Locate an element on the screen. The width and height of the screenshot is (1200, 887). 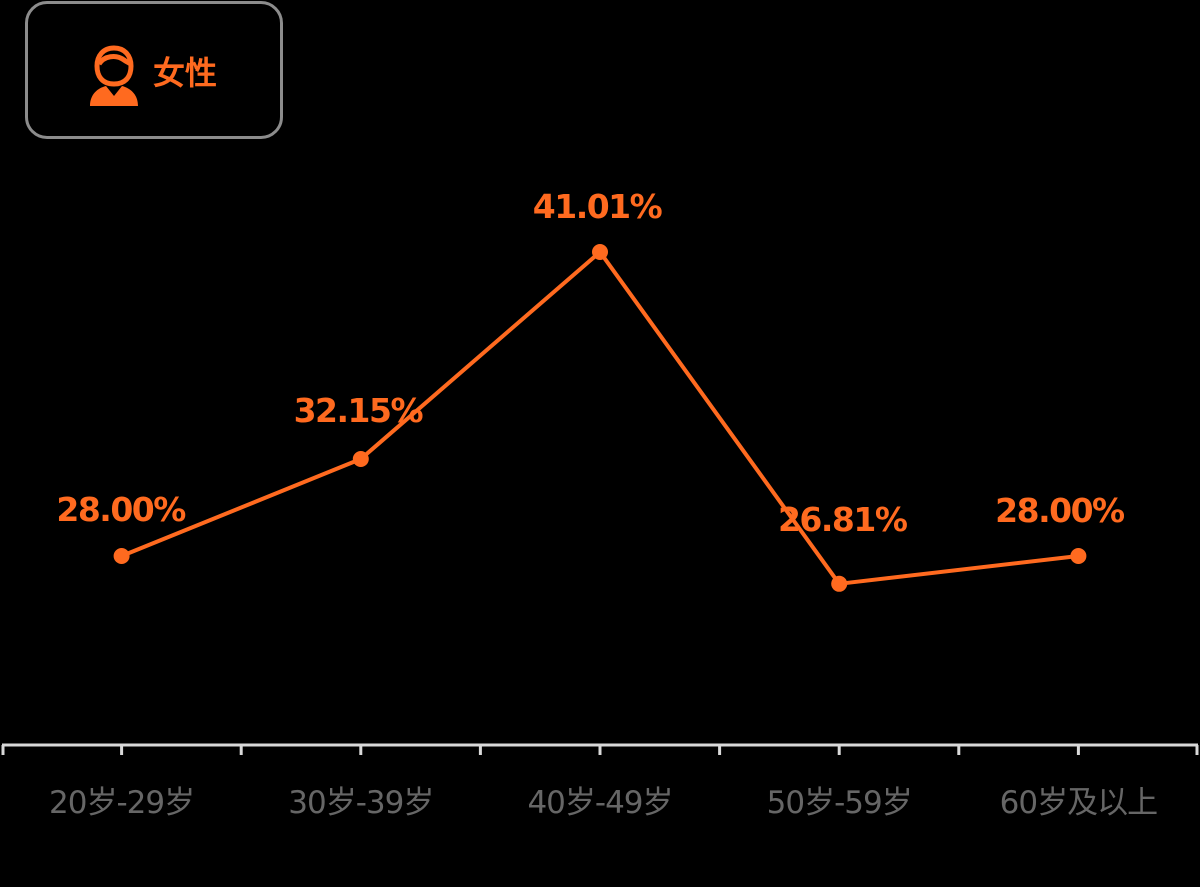
data-label: 32.15% is located at coordinates (359, 410).